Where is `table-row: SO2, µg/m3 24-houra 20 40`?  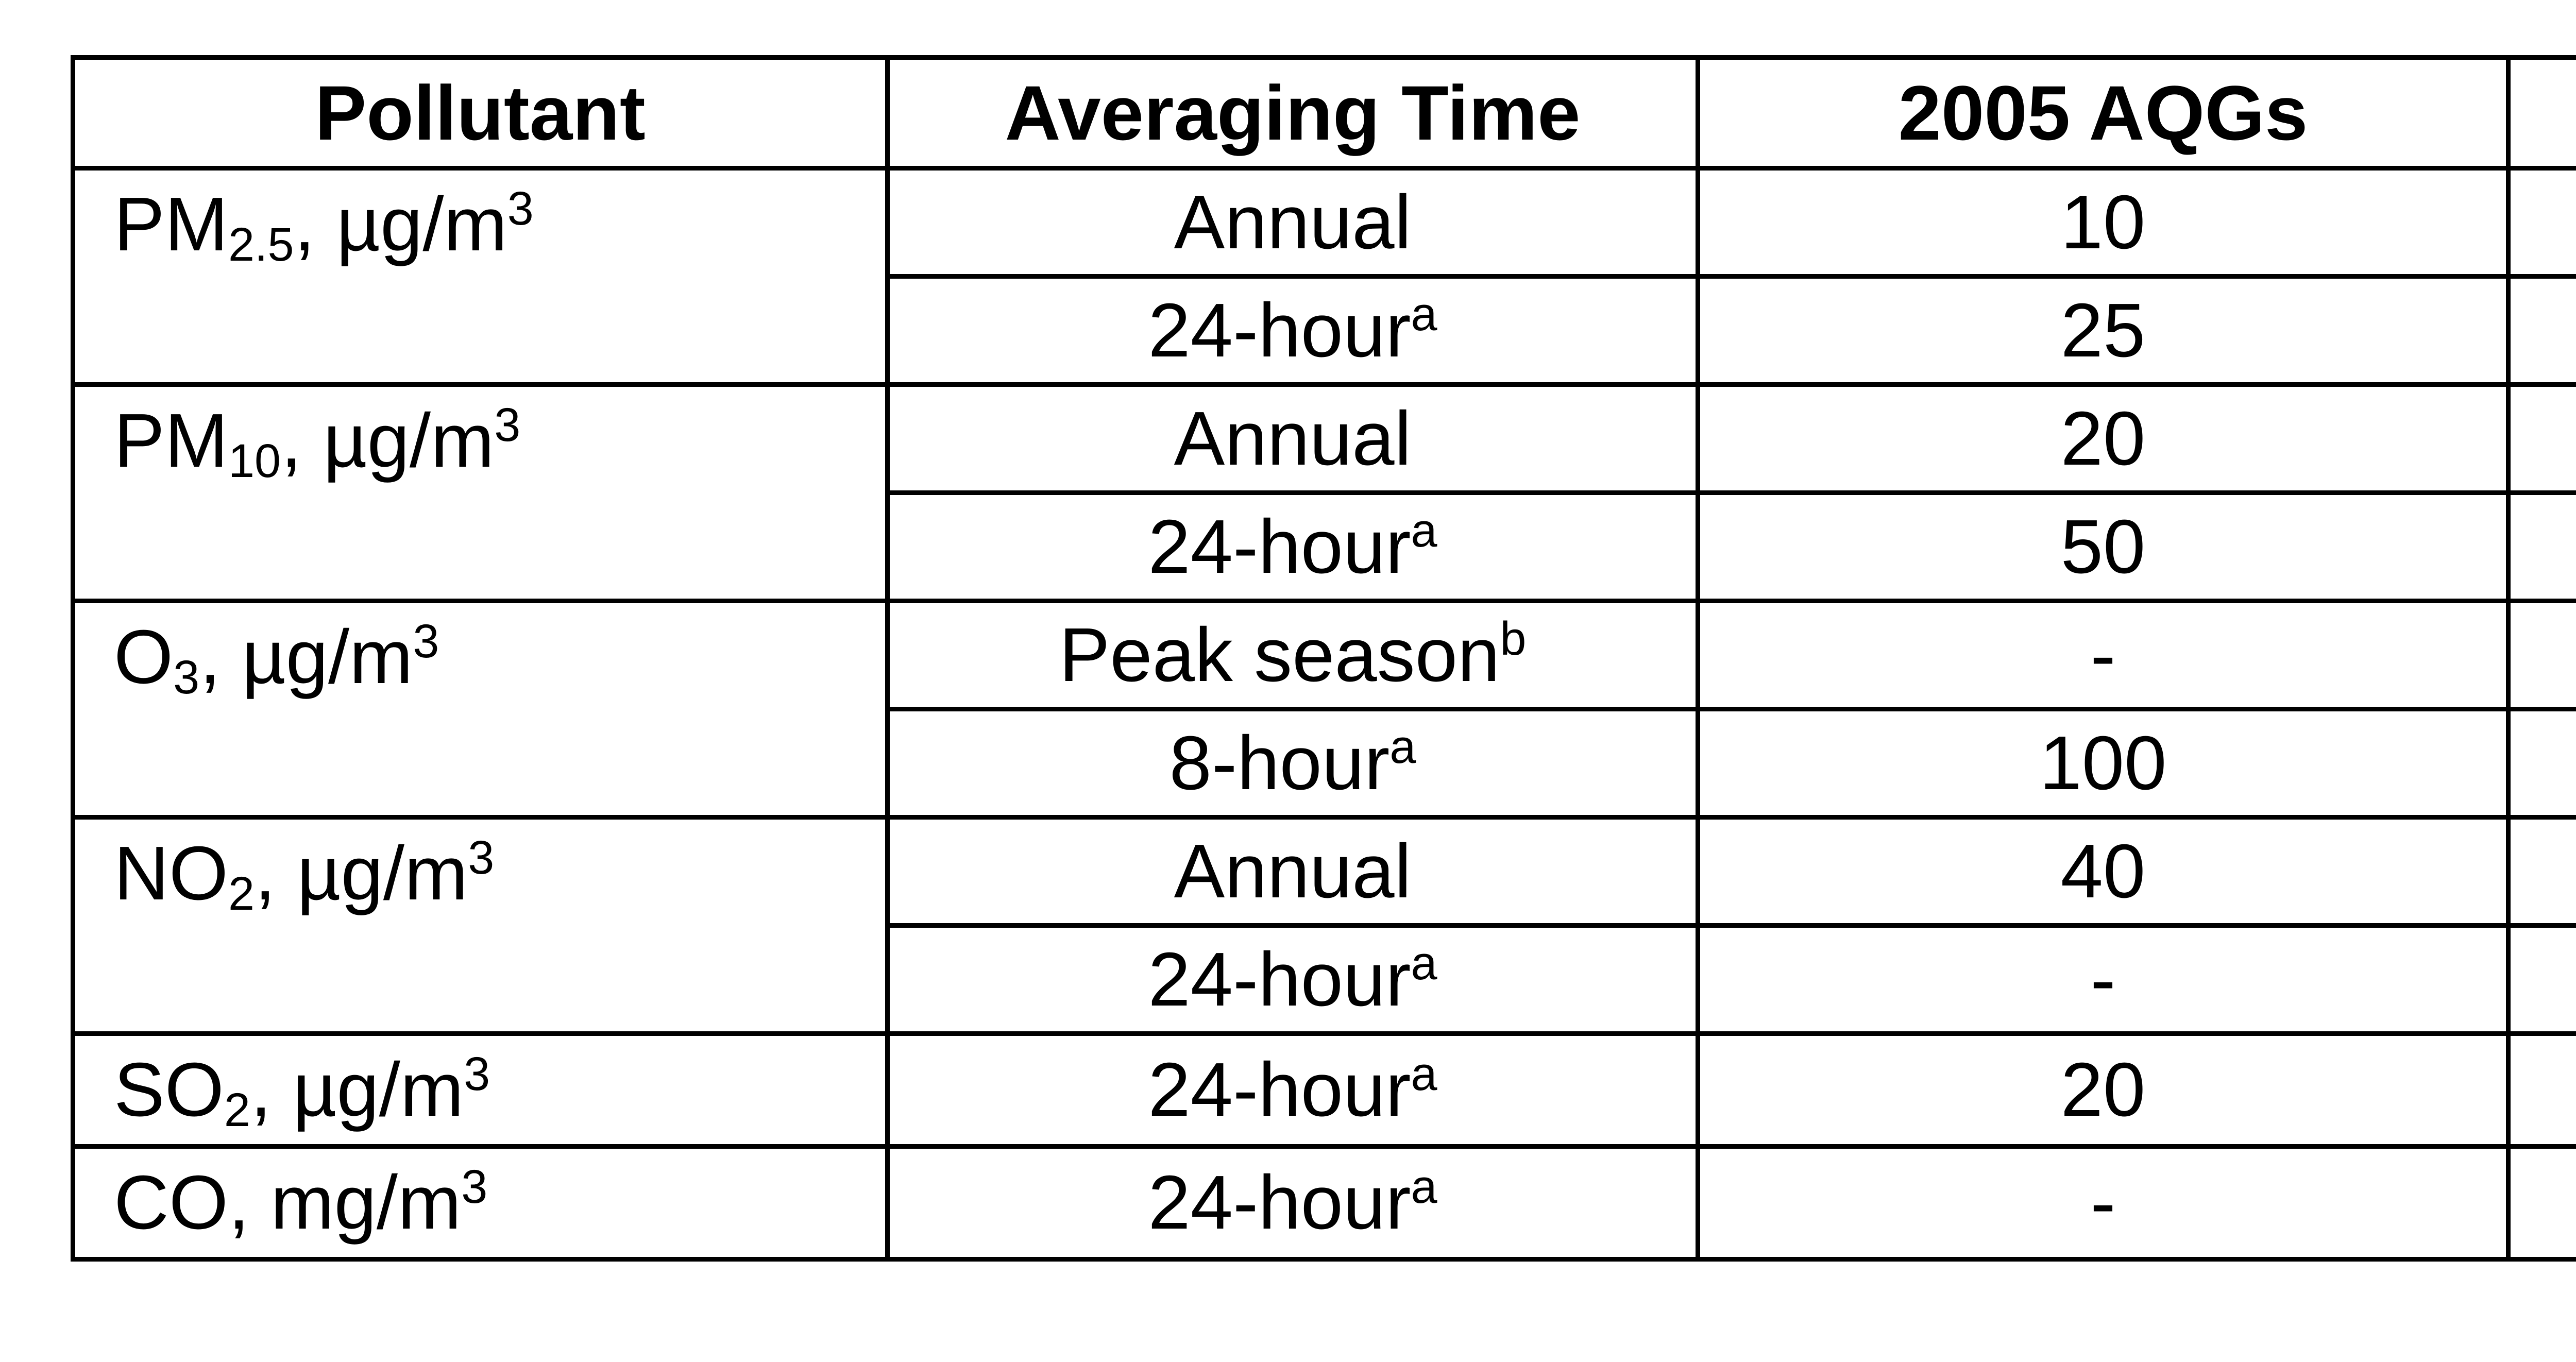 table-row: SO2, µg/m3 24-houra 20 40 is located at coordinates (1323, 1090).